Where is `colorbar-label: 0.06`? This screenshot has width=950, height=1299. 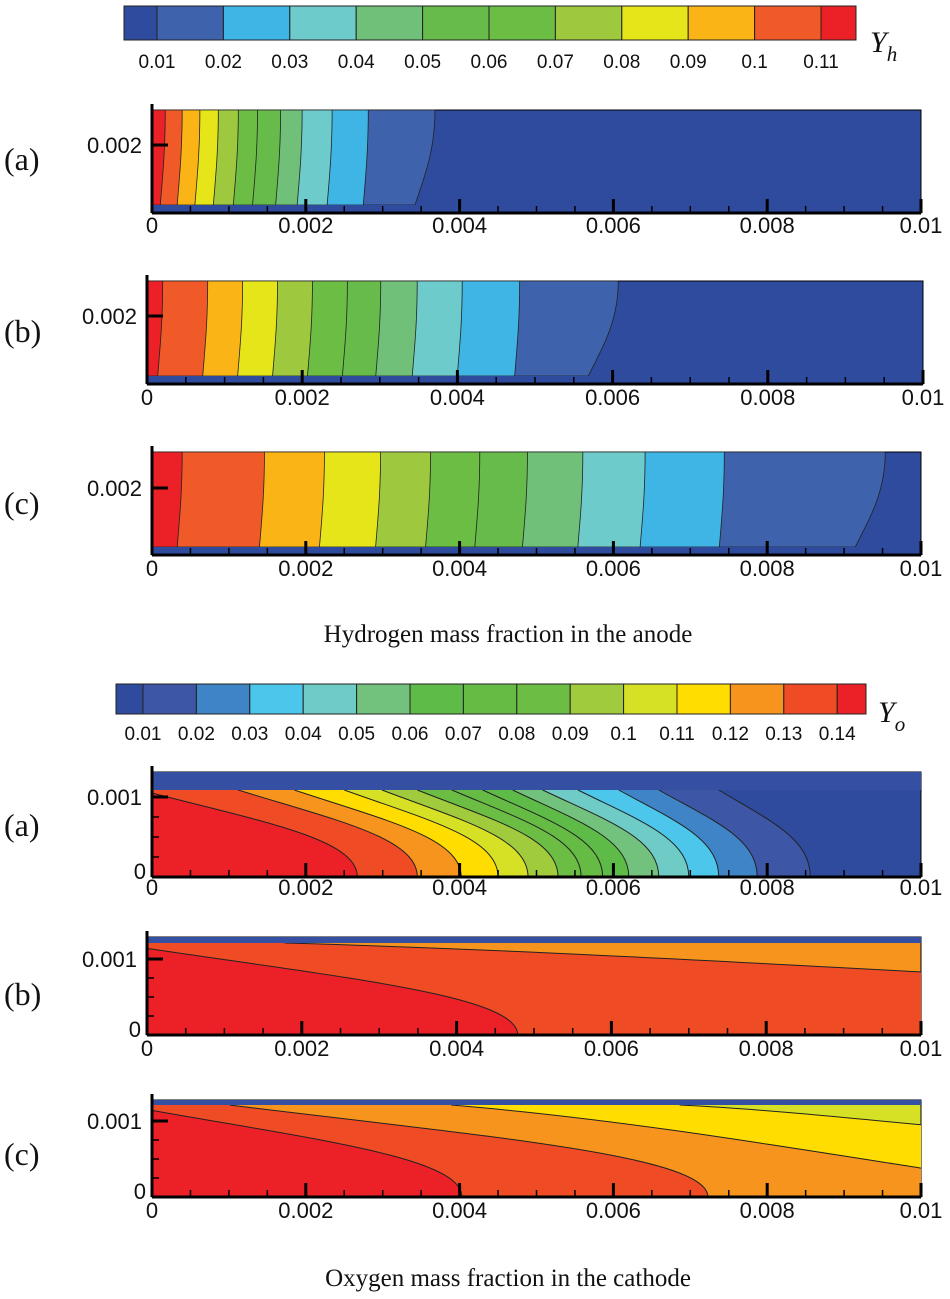
colorbar-label: 0.06 is located at coordinates (489, 62).